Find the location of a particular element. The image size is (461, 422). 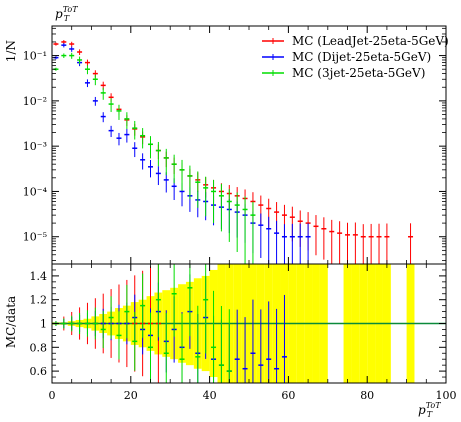

main-ylabel: 1/N is located at coordinates (11, 51).